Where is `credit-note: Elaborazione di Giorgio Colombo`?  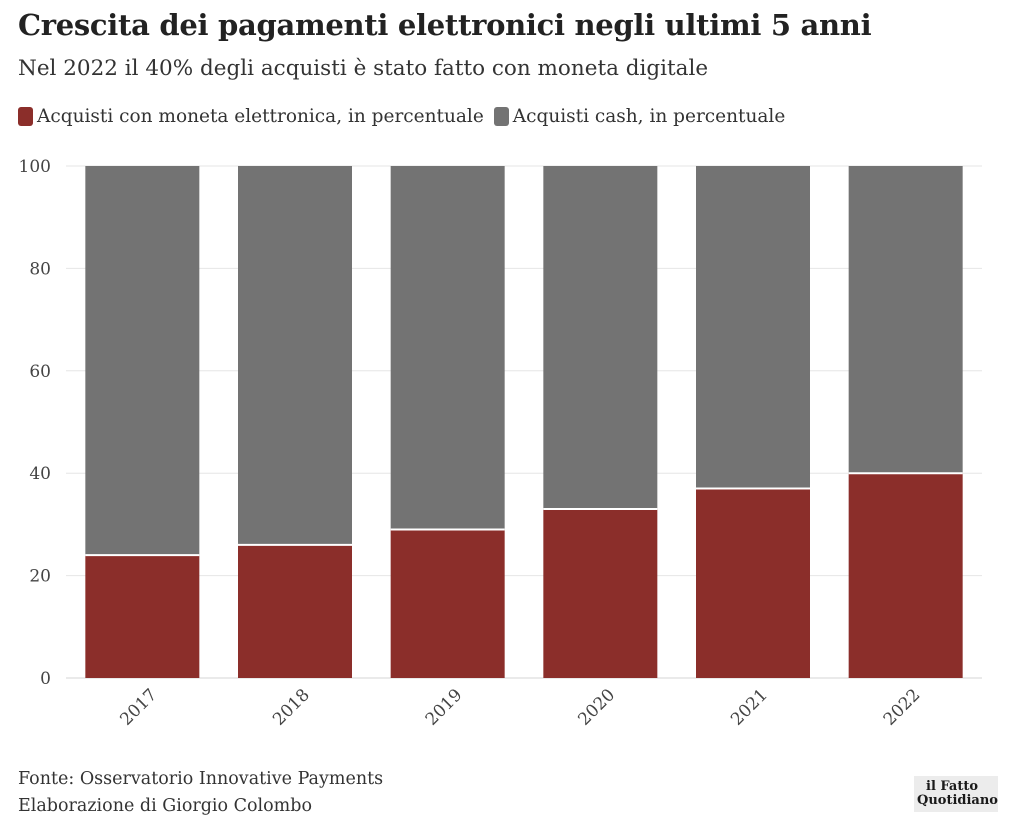 credit-note: Elaborazione di Giorgio Colombo is located at coordinates (165, 806).